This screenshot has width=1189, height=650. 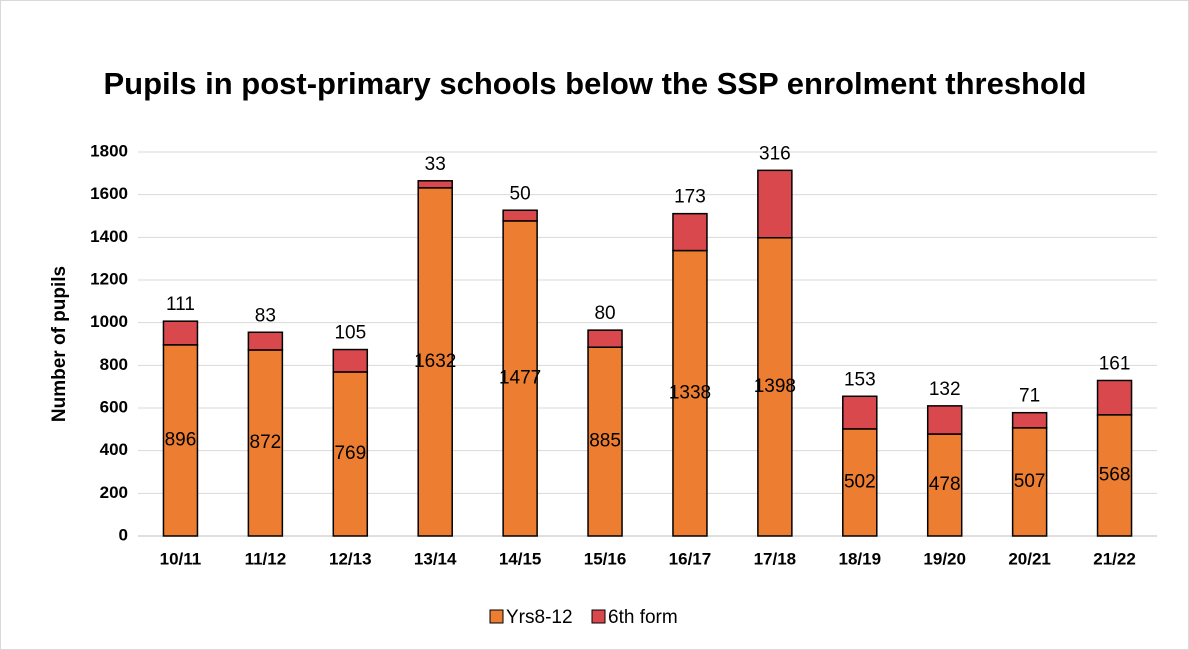 I want to click on data-label: 769, so click(x=350, y=453).